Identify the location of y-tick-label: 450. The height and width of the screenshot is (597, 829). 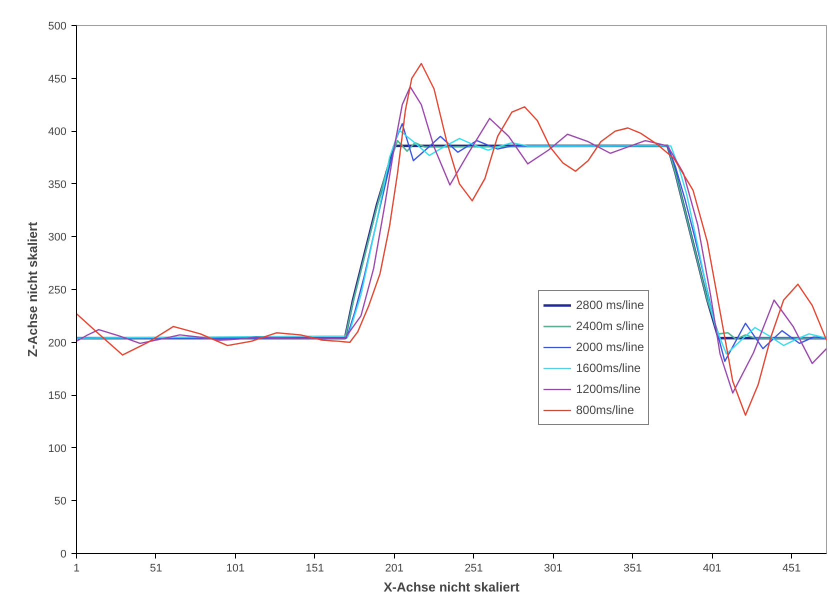
(57, 79).